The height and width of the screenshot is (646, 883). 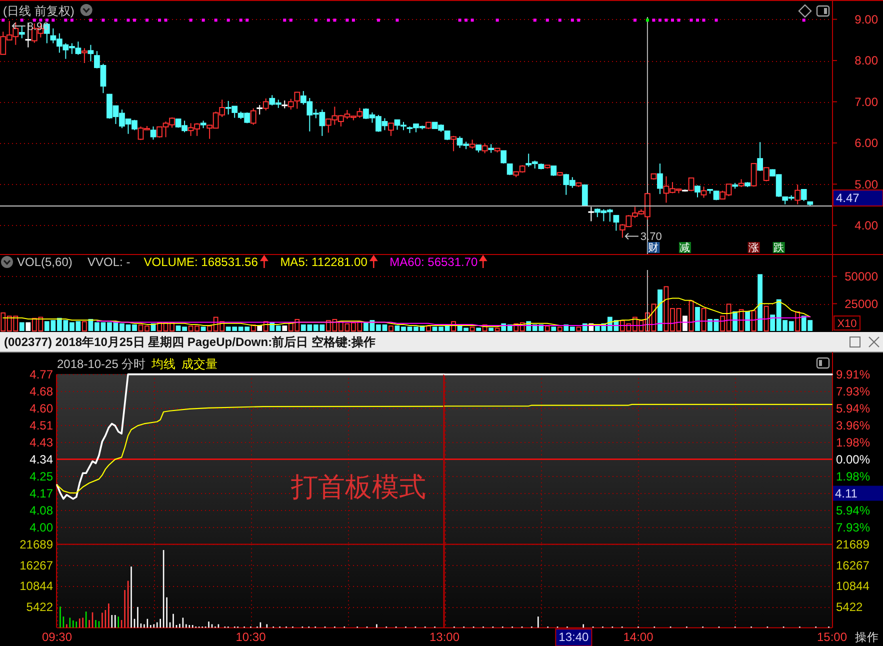 I want to click on text: 成交量, so click(x=200, y=364).